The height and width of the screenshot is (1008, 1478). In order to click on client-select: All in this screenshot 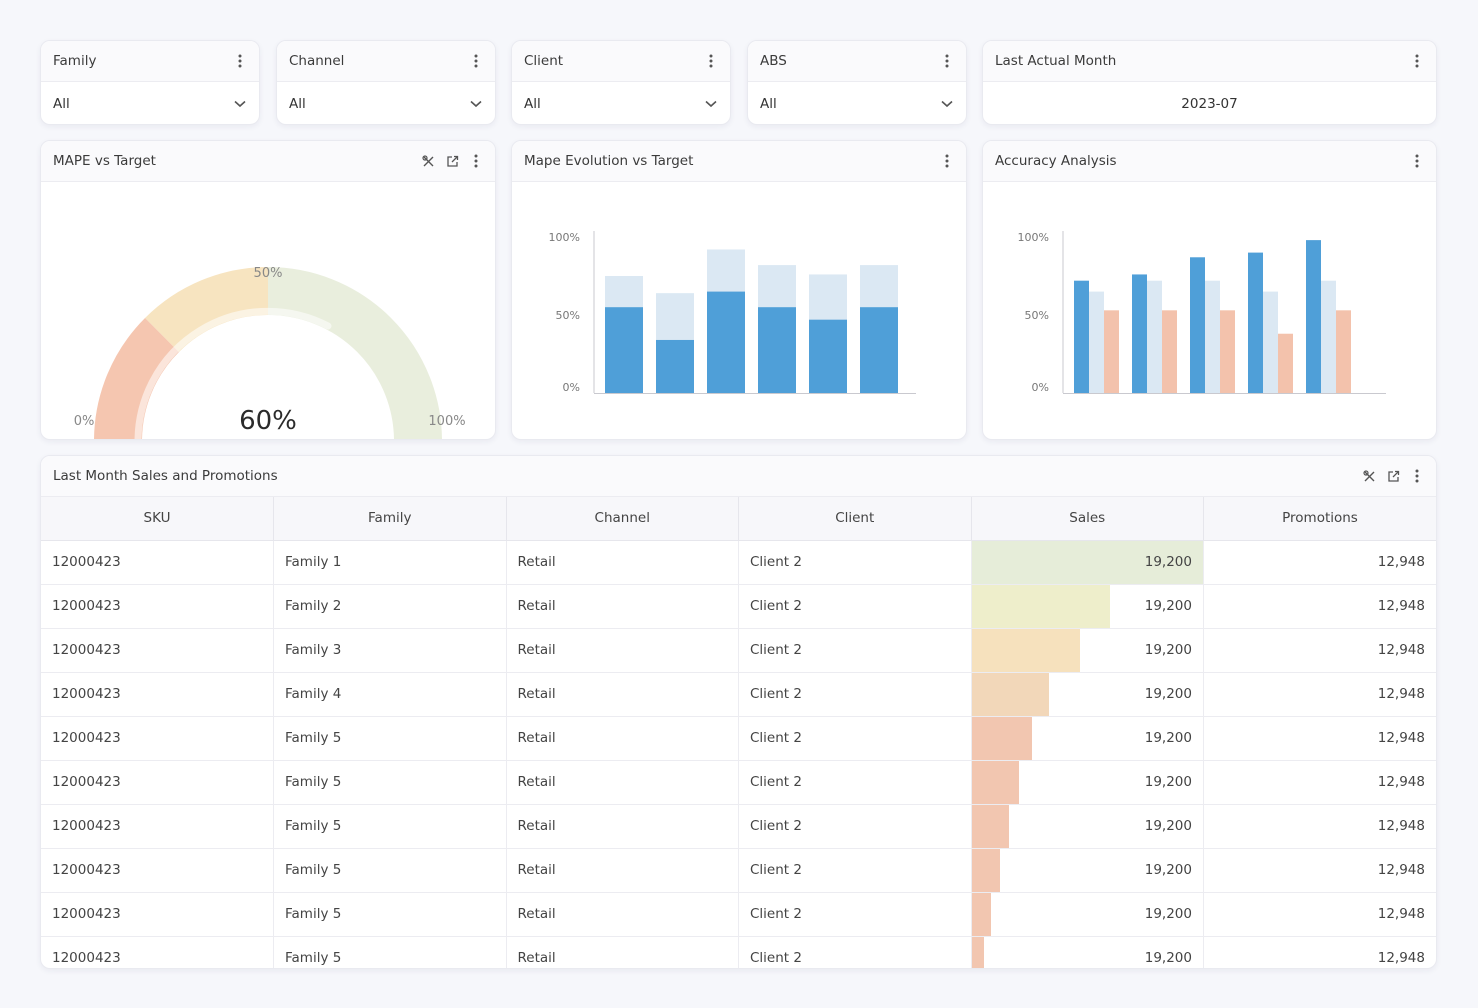, I will do `click(621, 103)`.